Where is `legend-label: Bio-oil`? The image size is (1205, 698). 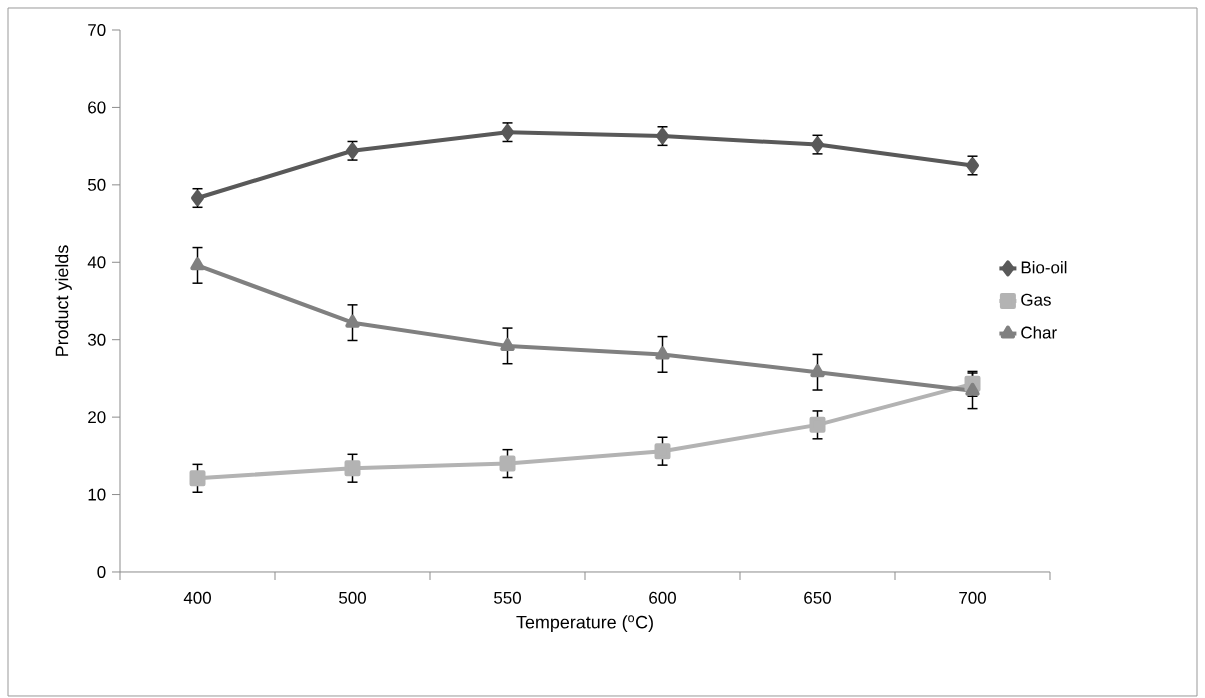
legend-label: Bio-oil is located at coordinates (1044, 267).